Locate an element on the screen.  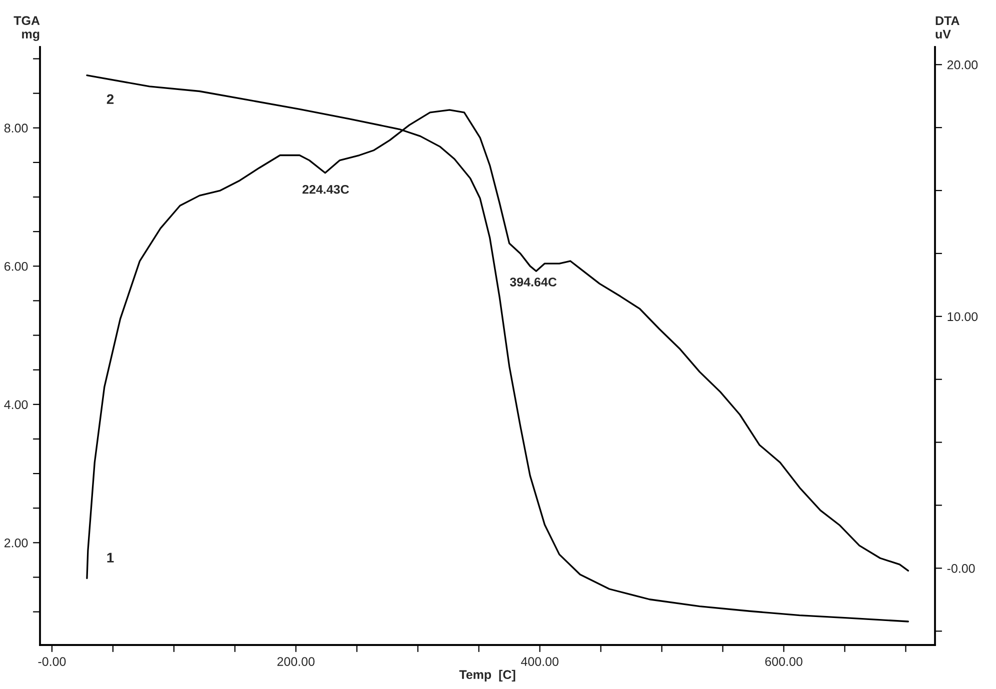
x-tick-label: 600.00 is located at coordinates (783, 661).